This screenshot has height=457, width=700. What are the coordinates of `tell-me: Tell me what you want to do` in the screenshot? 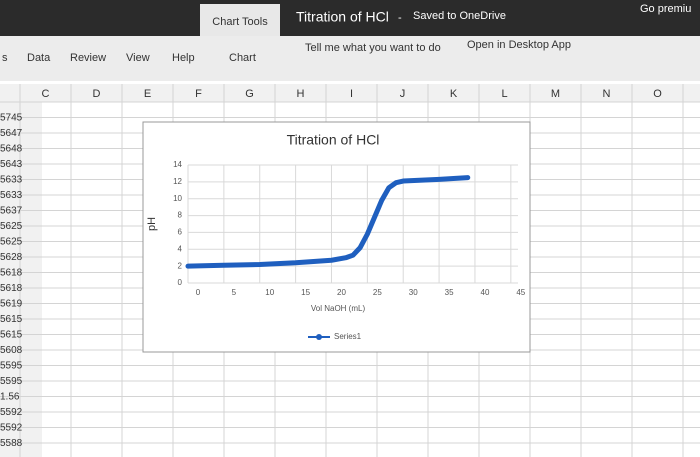 It's located at (373, 48).